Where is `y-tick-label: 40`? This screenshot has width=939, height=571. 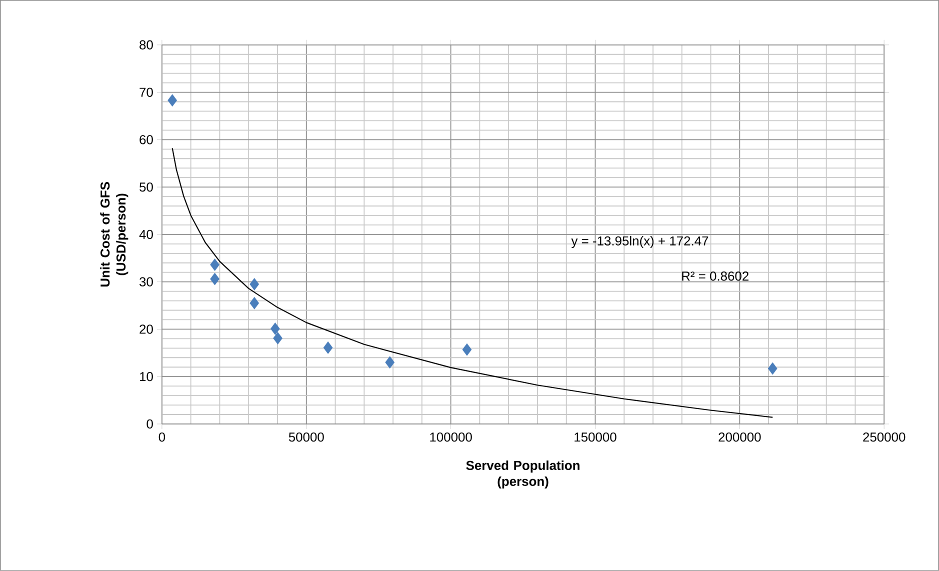 y-tick-label: 40 is located at coordinates (146, 235).